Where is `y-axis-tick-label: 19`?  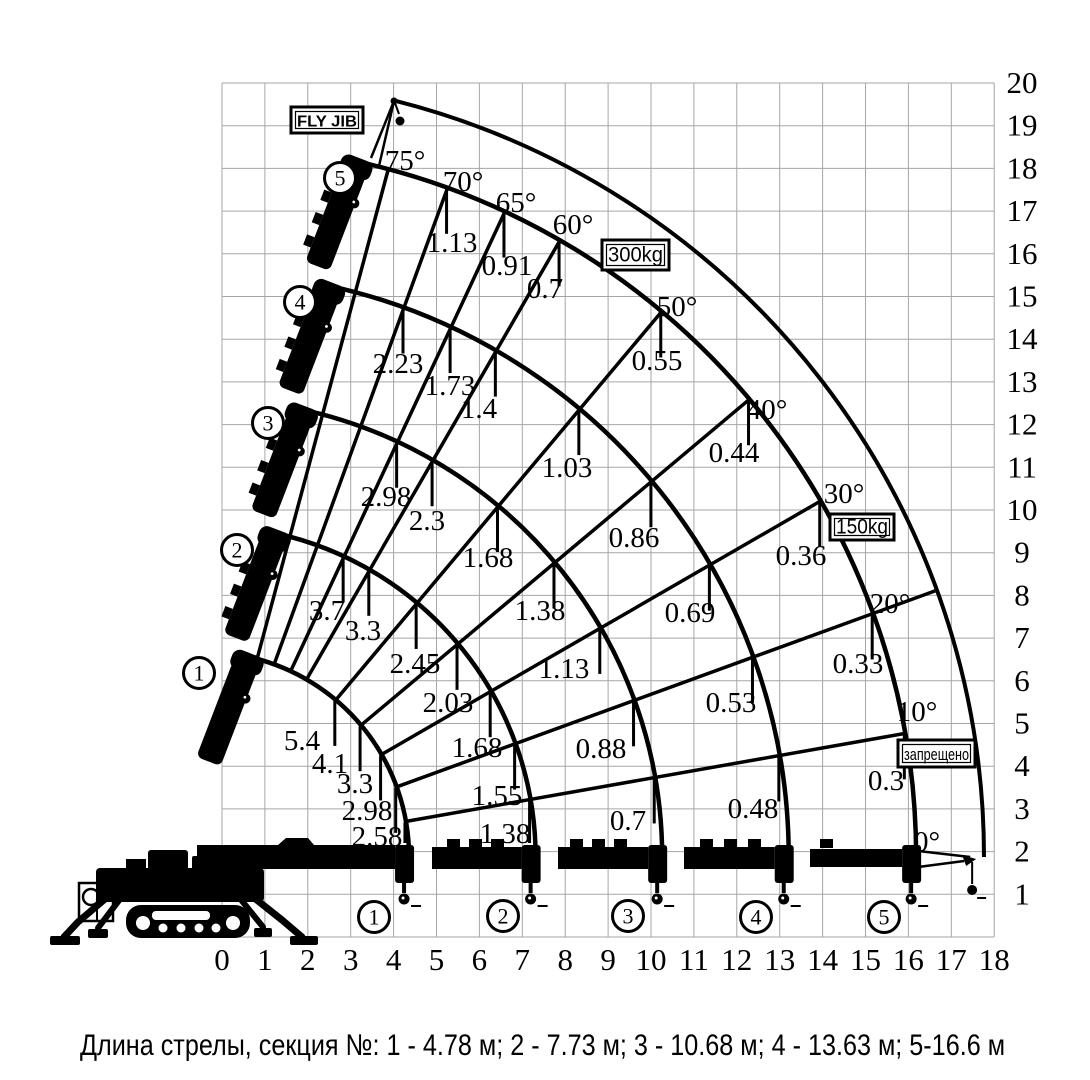
y-axis-tick-label: 19 is located at coordinates (1022, 125).